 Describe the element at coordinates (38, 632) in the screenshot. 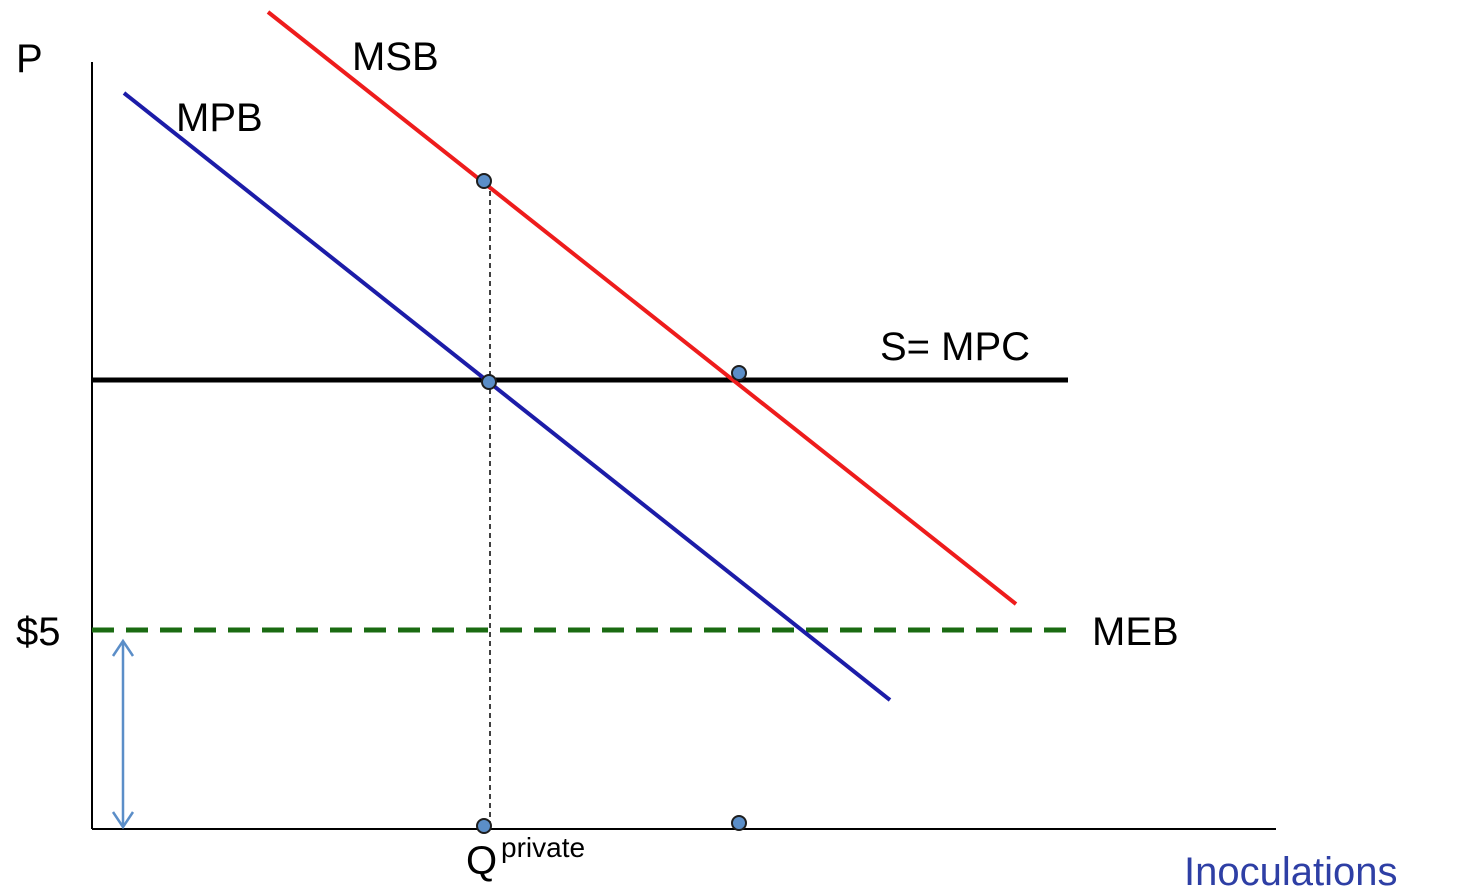

I see `price-tick-label: $5` at that location.